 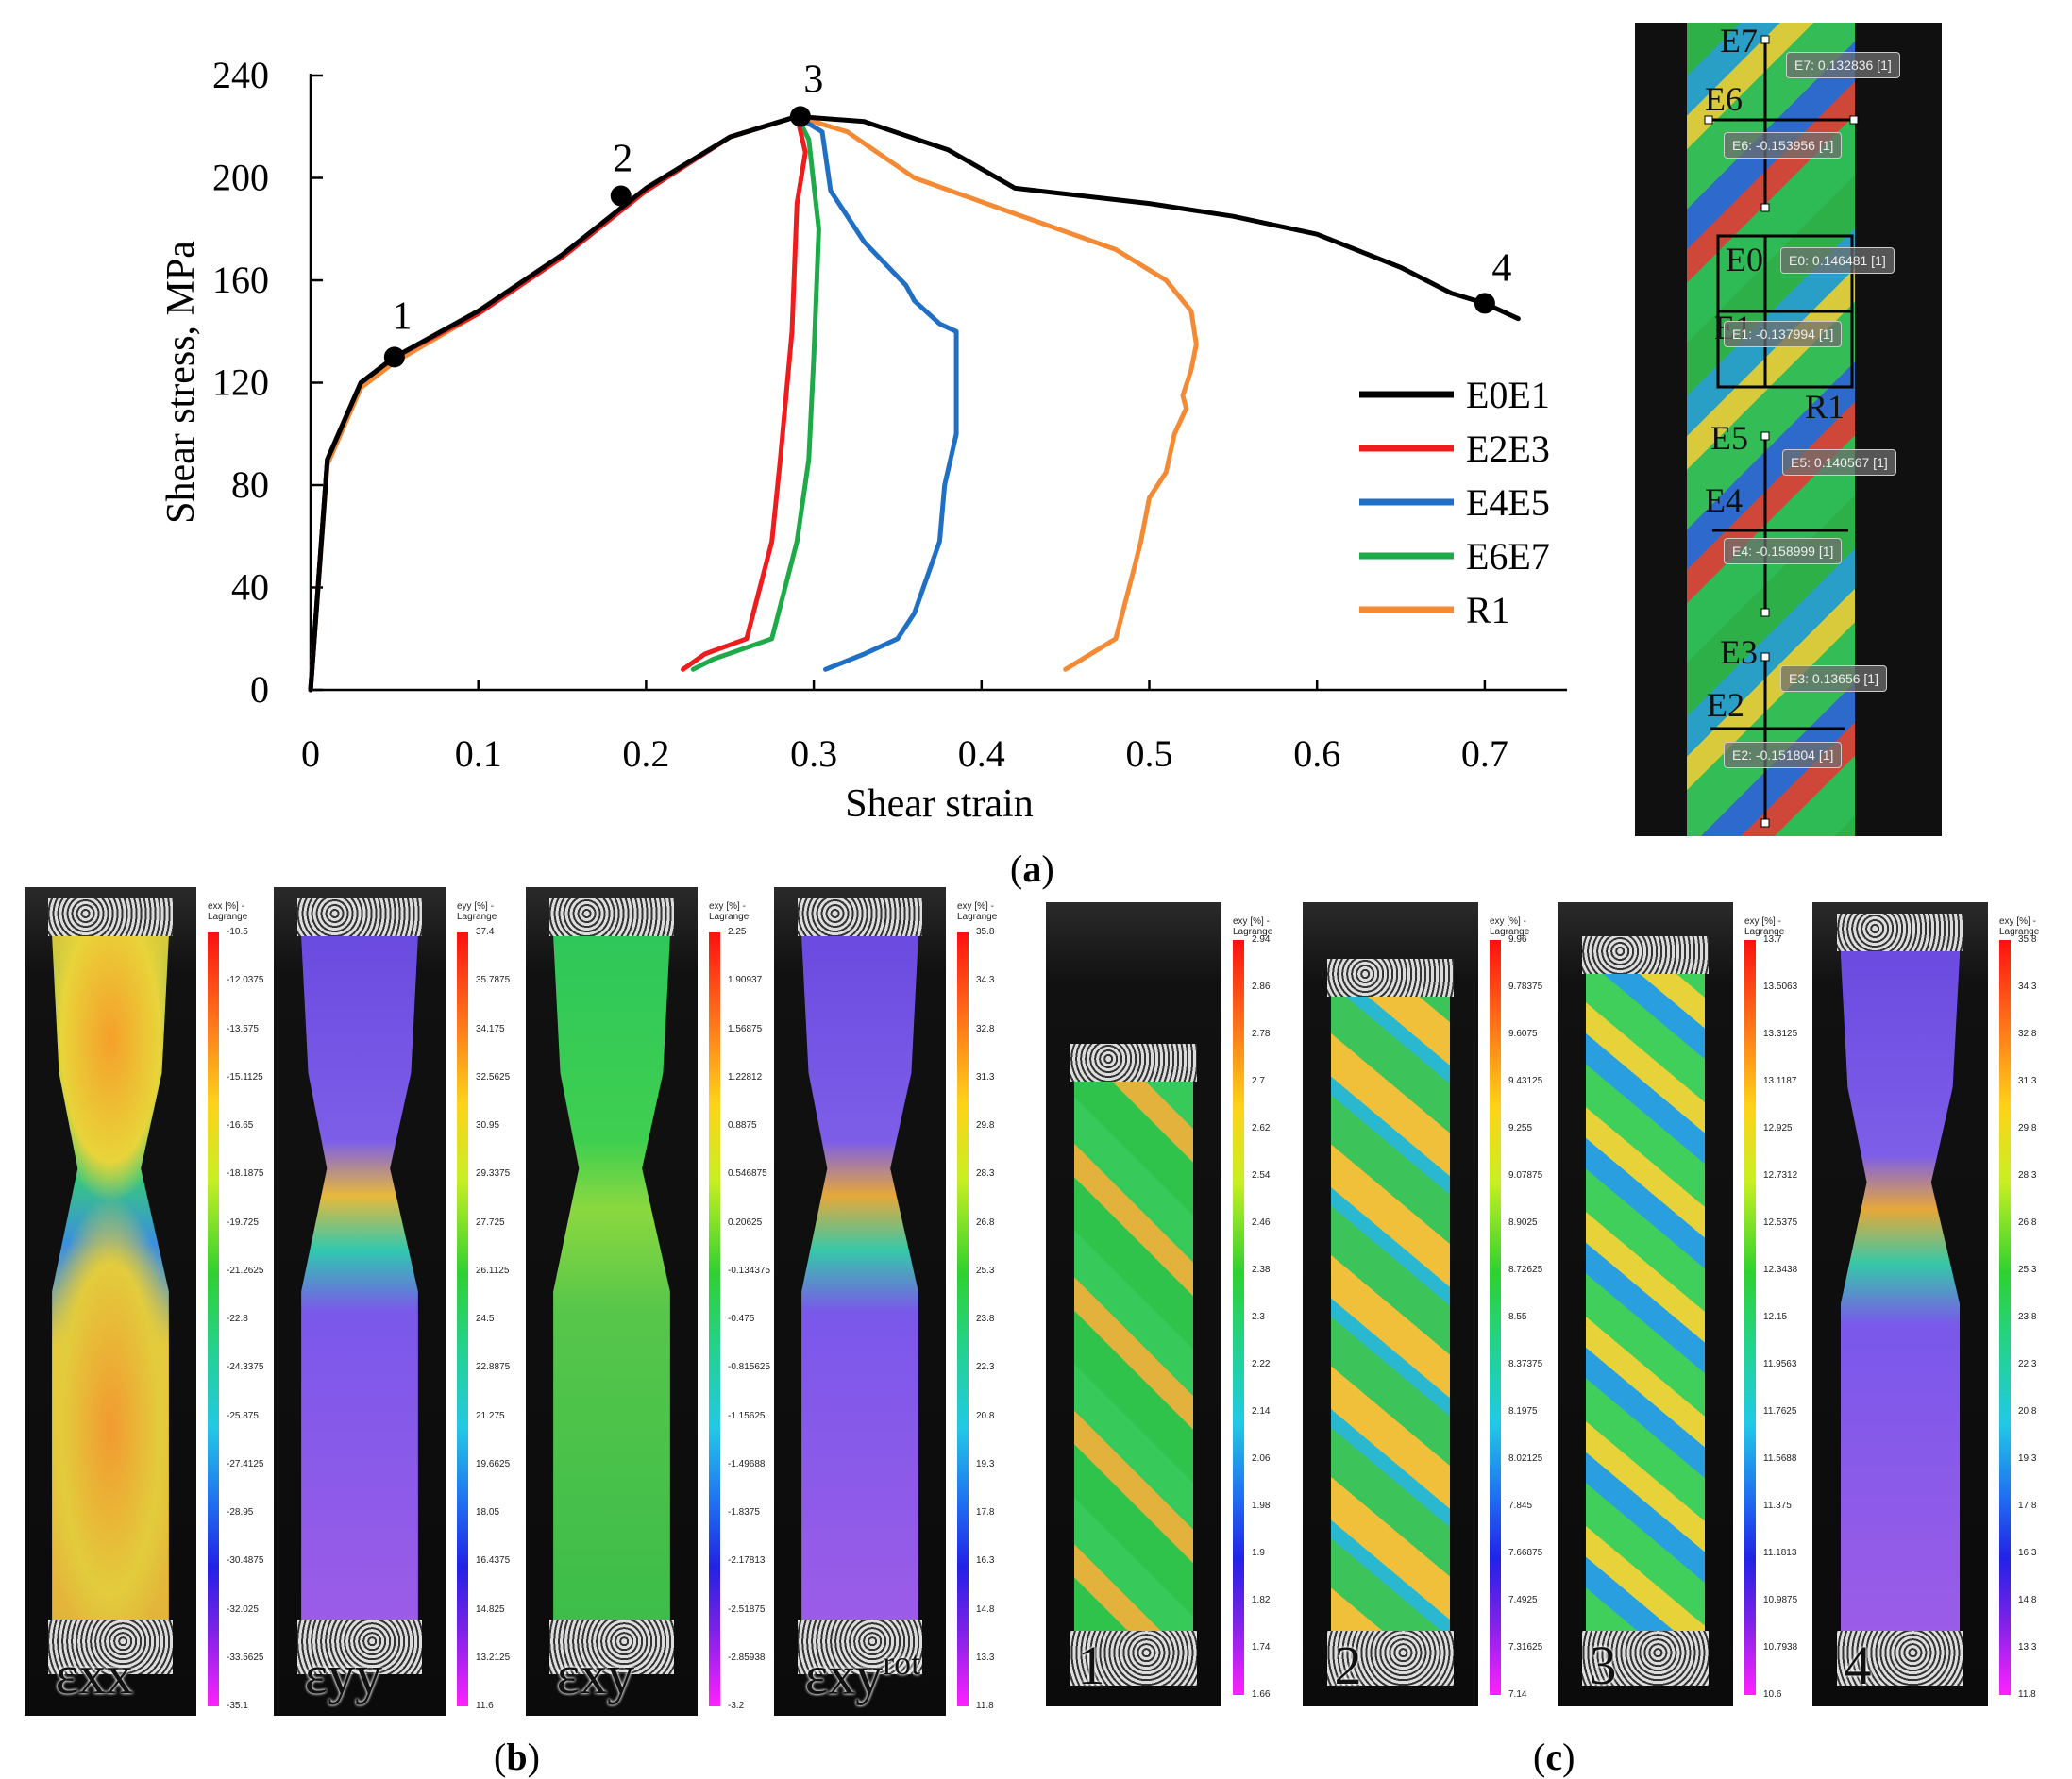 I want to click on extensometer-readout: E1: -0.137994 [1], so click(x=1783, y=334).